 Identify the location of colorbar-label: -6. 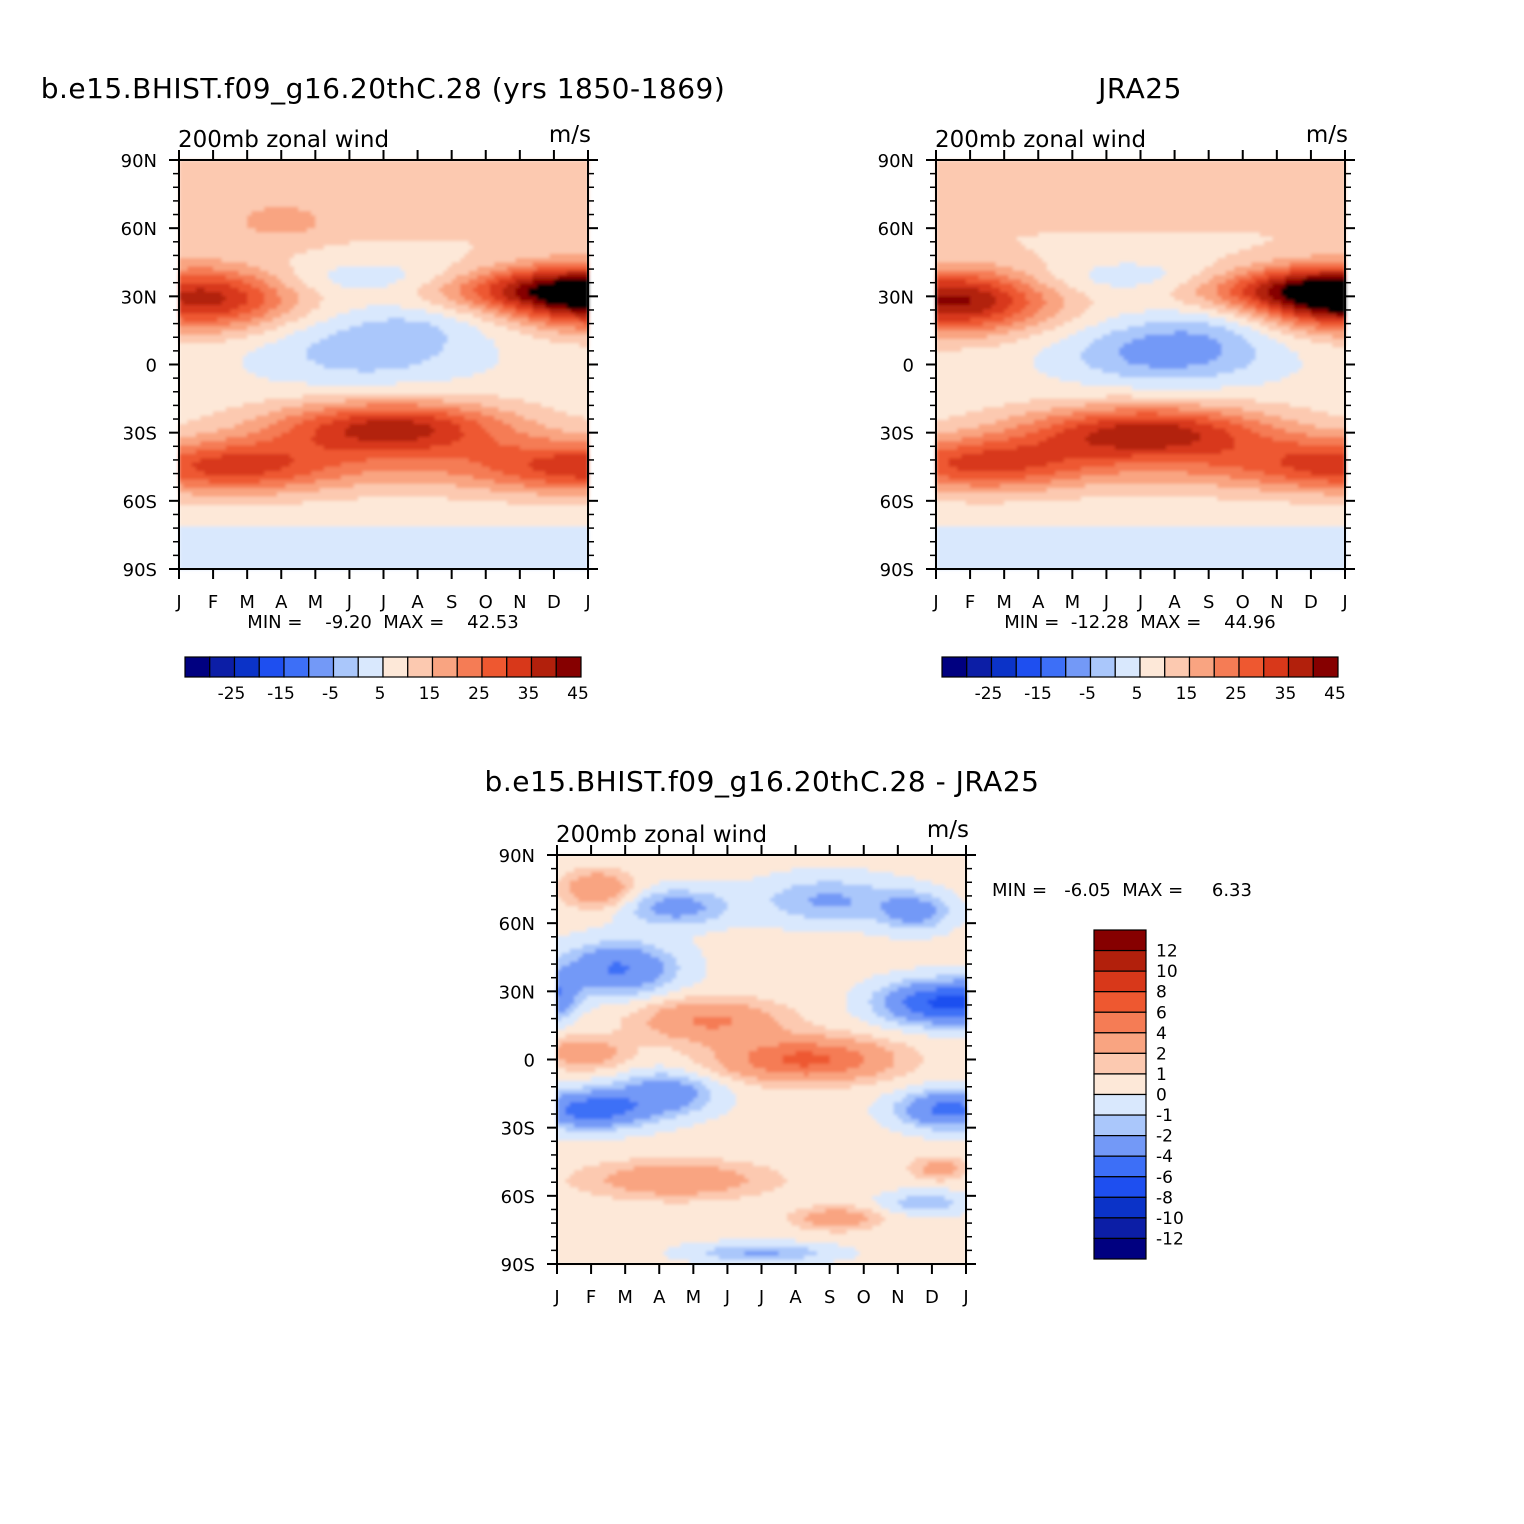
(1164, 1178).